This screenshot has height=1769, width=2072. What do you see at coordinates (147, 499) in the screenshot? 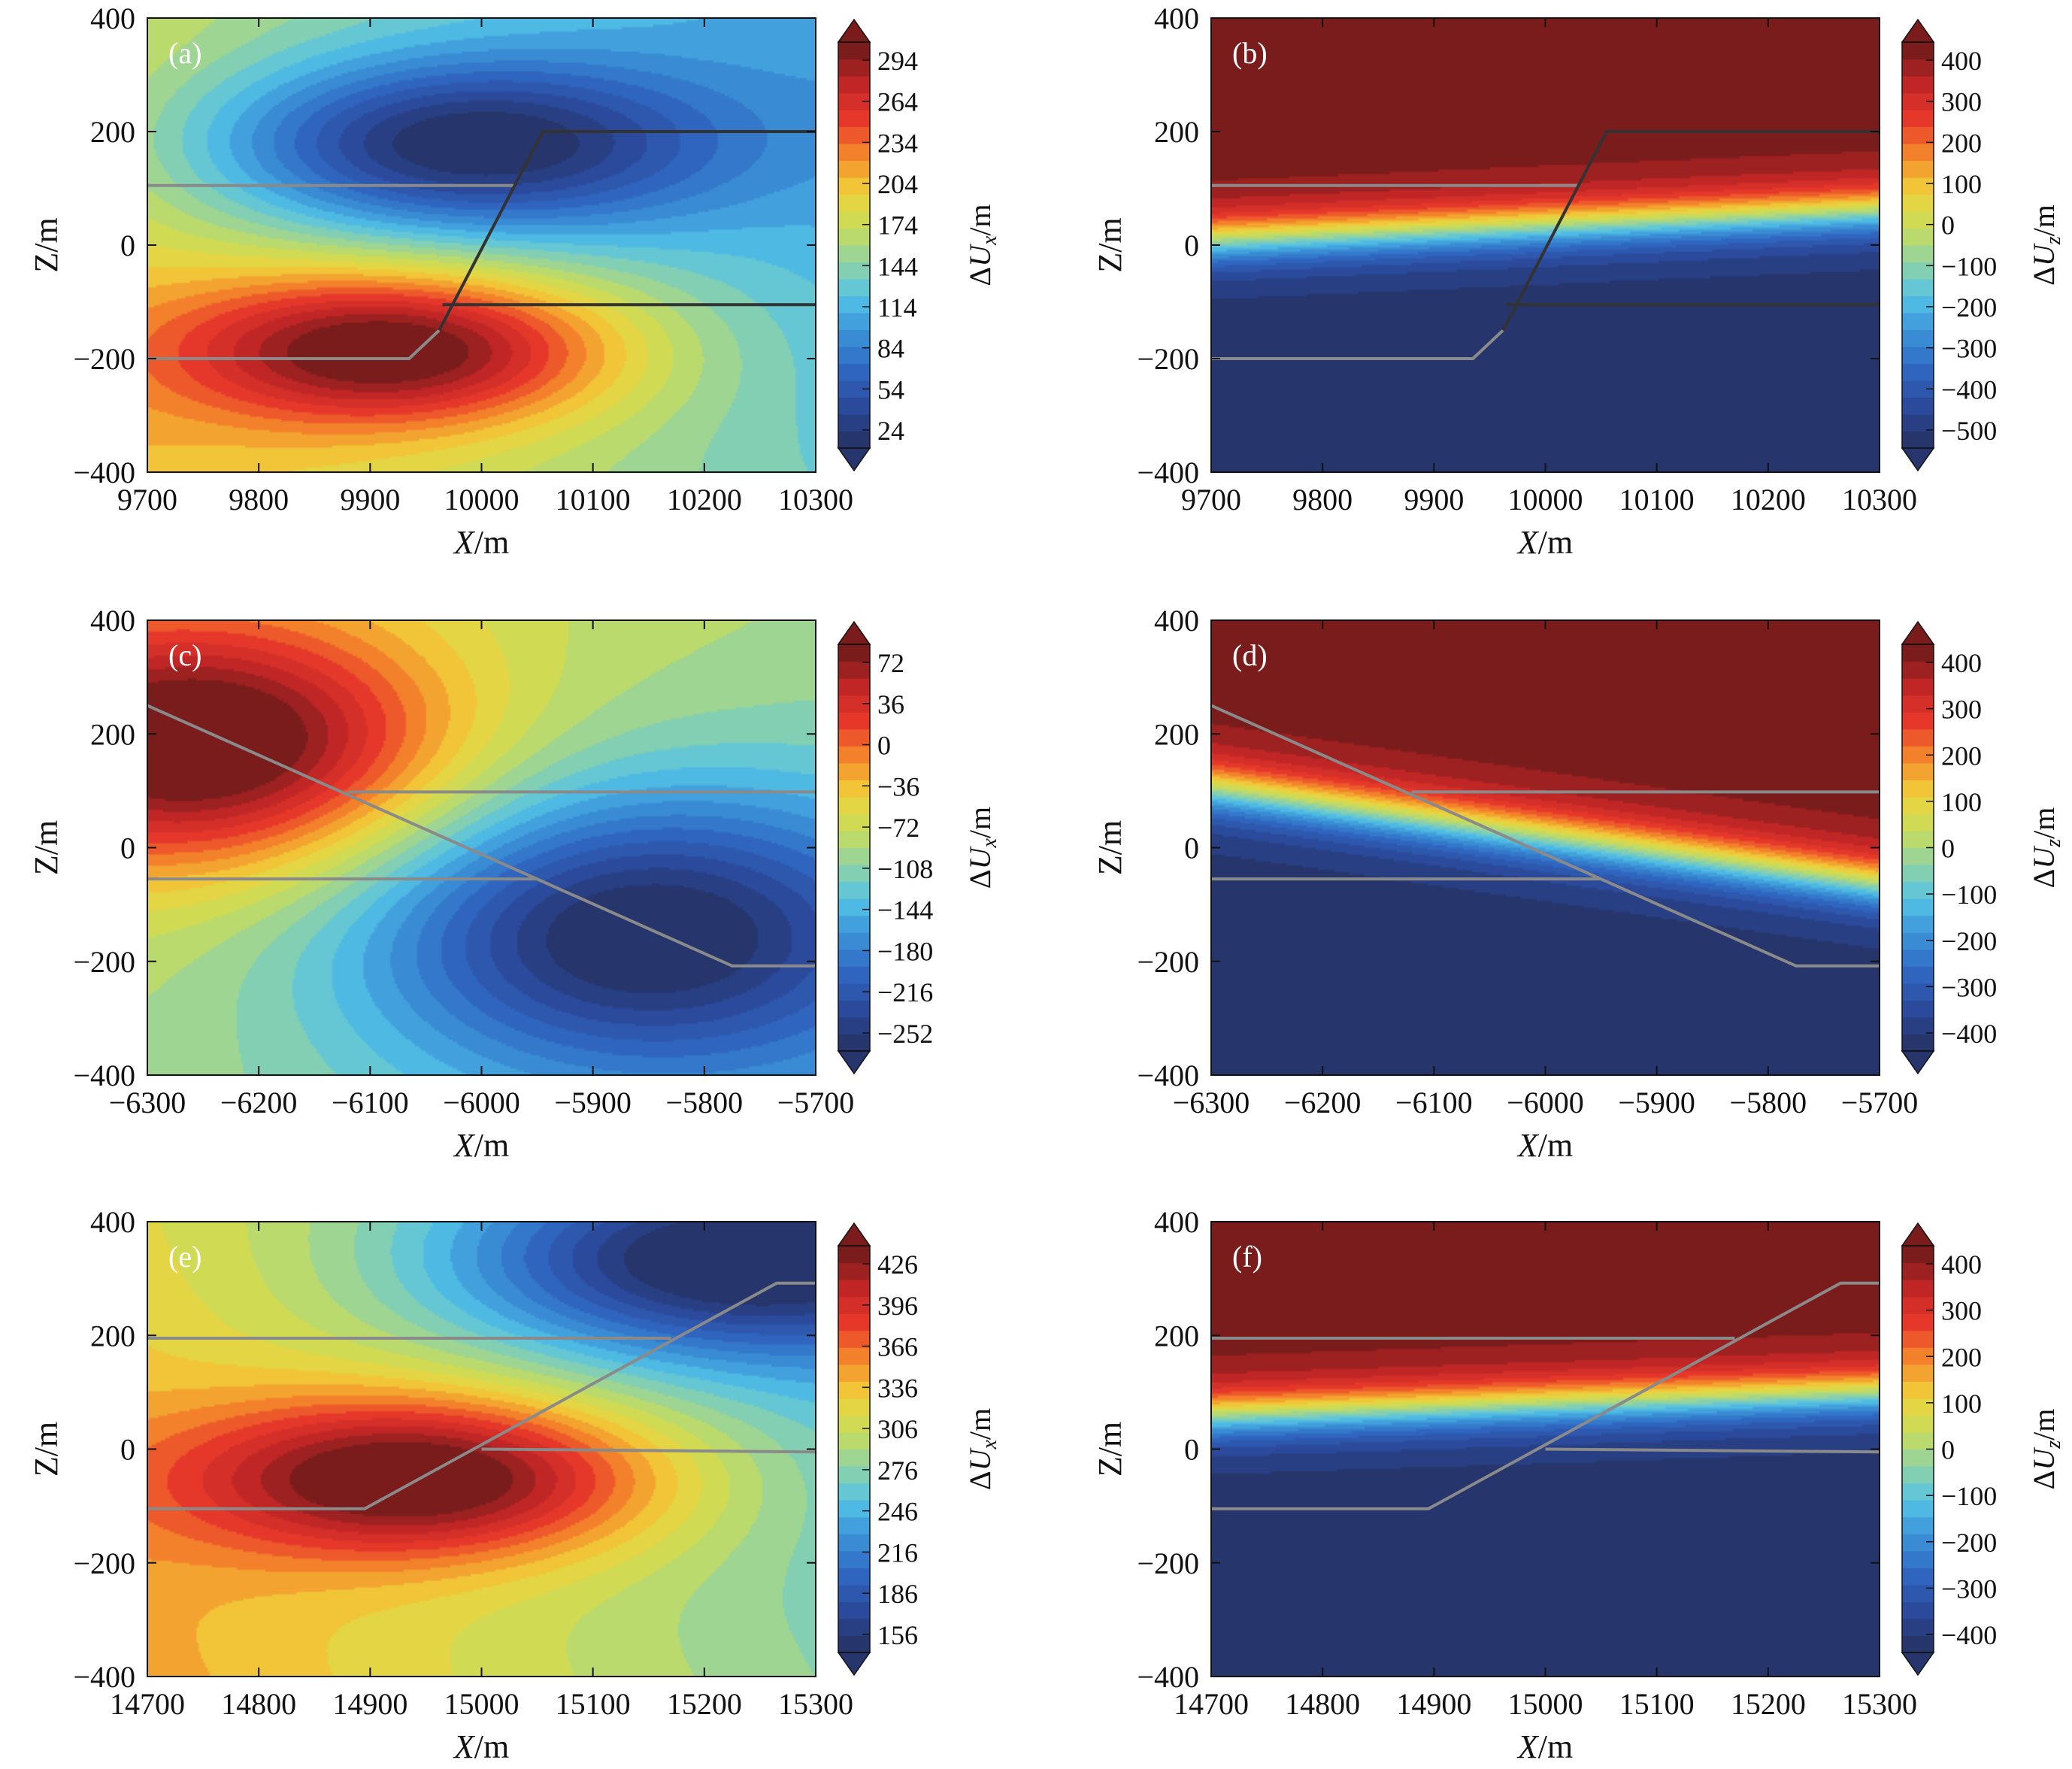
I see `x-tick-label: 9700` at bounding box center [147, 499].